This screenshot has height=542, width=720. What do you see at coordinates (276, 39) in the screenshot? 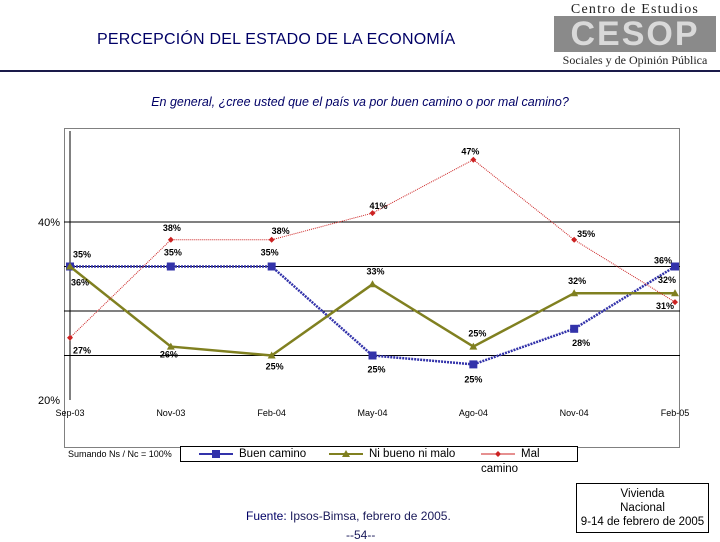
I see `page-title: PERCEPCIÓN DEL ESTADO DE LA ECONOMÍA` at bounding box center [276, 39].